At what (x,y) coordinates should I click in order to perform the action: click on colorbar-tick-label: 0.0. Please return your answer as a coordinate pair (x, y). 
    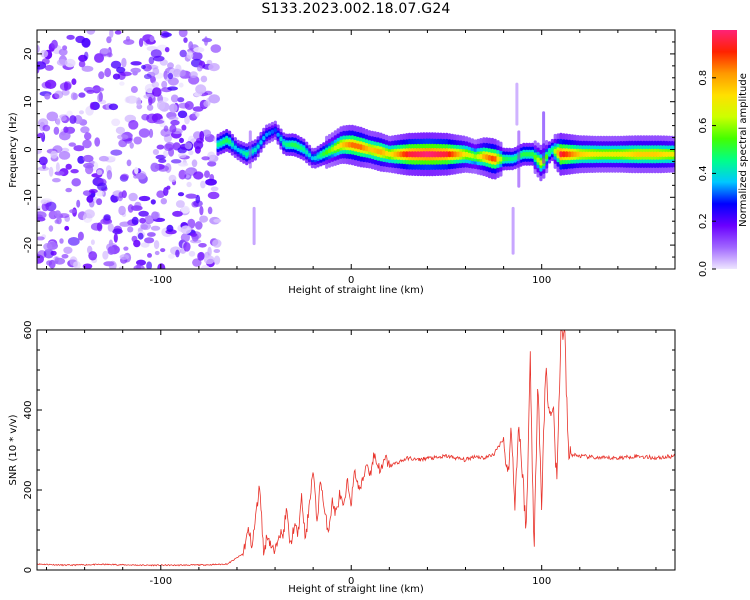
    Looking at the image, I should click on (703, 269).